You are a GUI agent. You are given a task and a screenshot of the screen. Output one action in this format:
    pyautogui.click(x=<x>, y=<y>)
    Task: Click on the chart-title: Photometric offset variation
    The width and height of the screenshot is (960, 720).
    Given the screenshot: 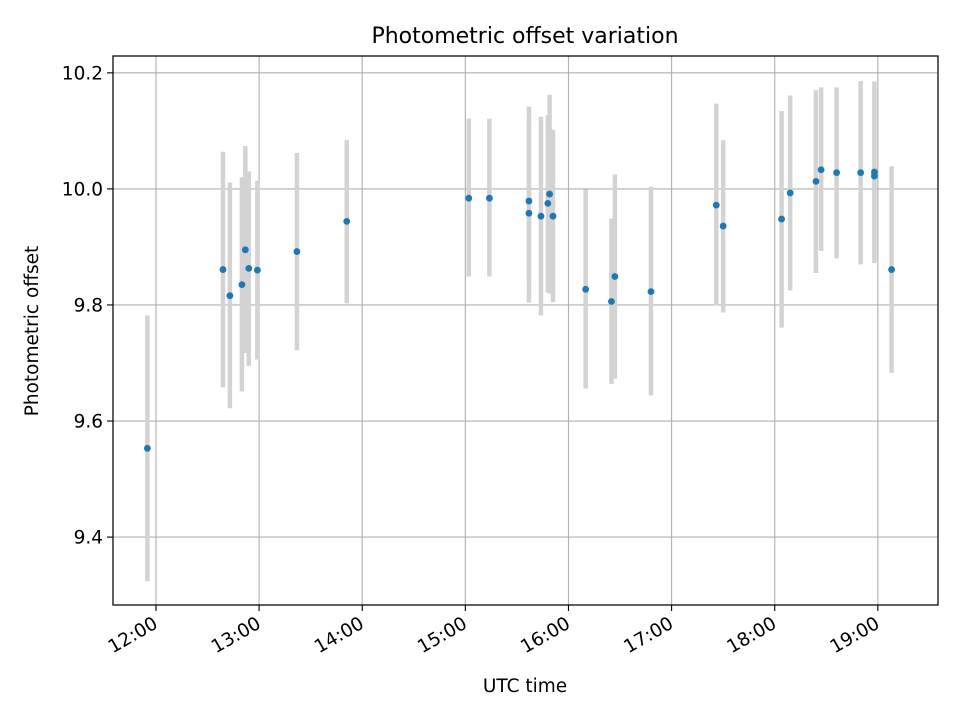 What is the action you would take?
    pyautogui.click(x=524, y=36)
    